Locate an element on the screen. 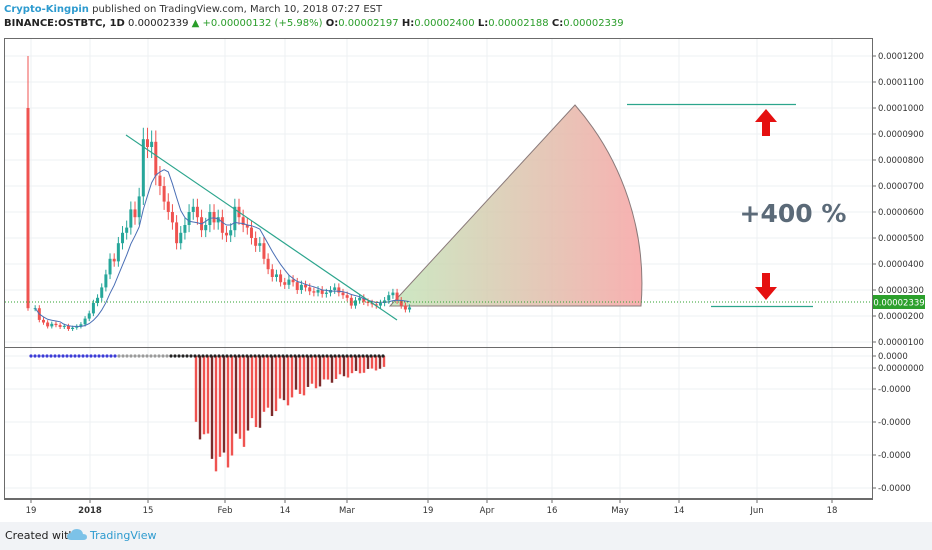 Image resolution: width=932 pixels, height=550 pixels. projection-sector is located at coordinates (515, 205).